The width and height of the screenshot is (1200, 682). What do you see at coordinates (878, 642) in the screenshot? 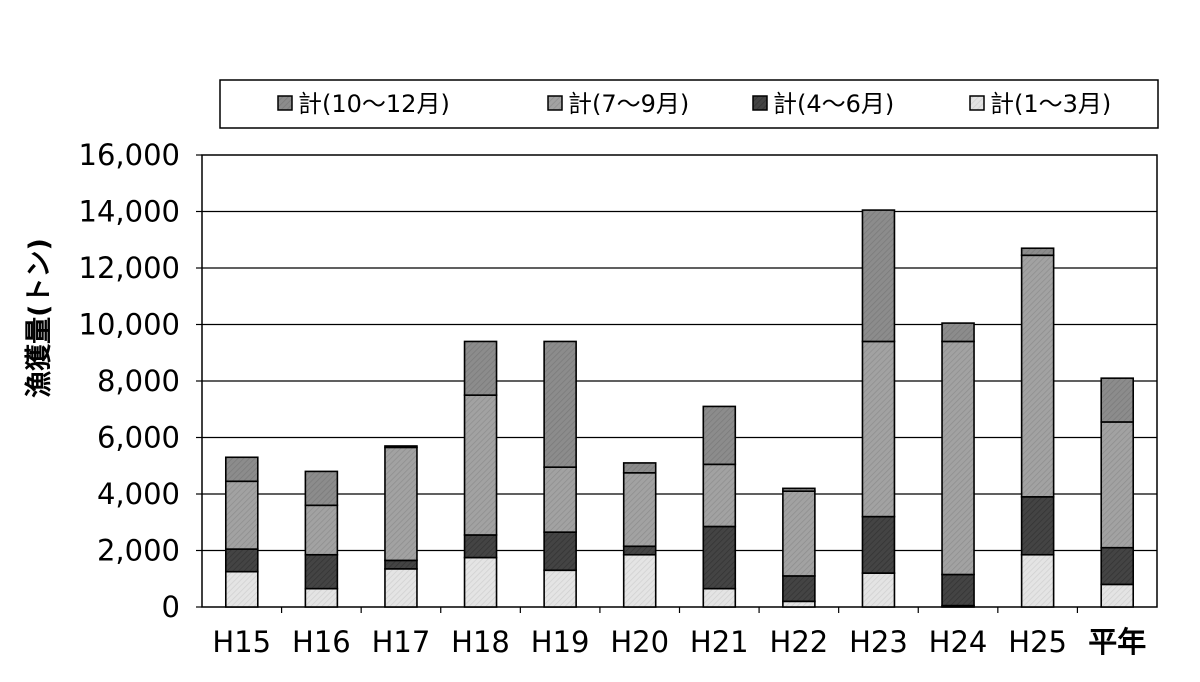
I see `x-tick-label: H23` at bounding box center [878, 642].